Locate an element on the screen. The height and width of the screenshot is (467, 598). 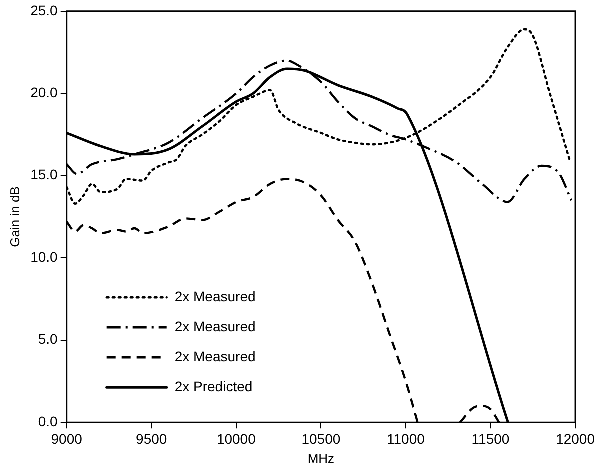
x-tick-label: 9500 is located at coordinates (152, 438).